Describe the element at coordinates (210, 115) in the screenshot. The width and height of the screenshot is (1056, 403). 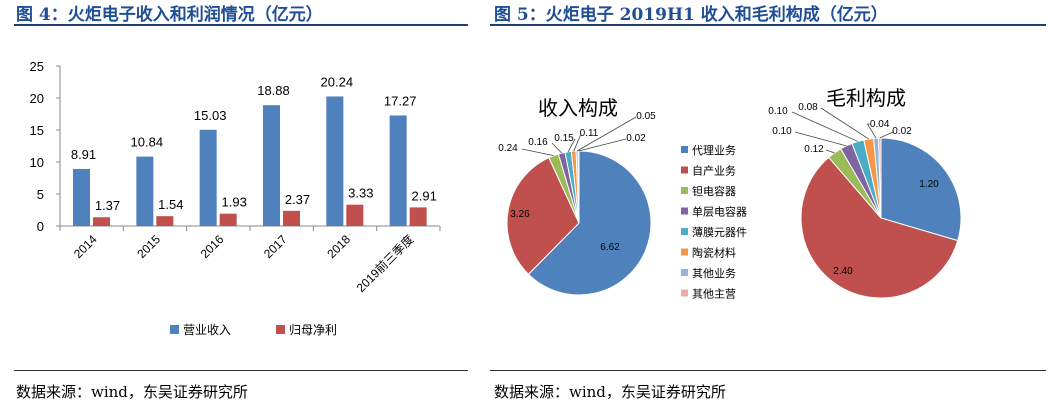
I see `revenue-value-label: 15.03` at that location.